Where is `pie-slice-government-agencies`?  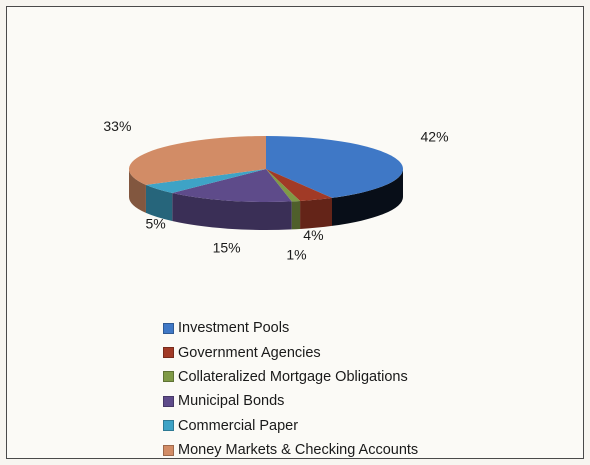
pie-slice-government-agencies is located at coordinates (299, 185).